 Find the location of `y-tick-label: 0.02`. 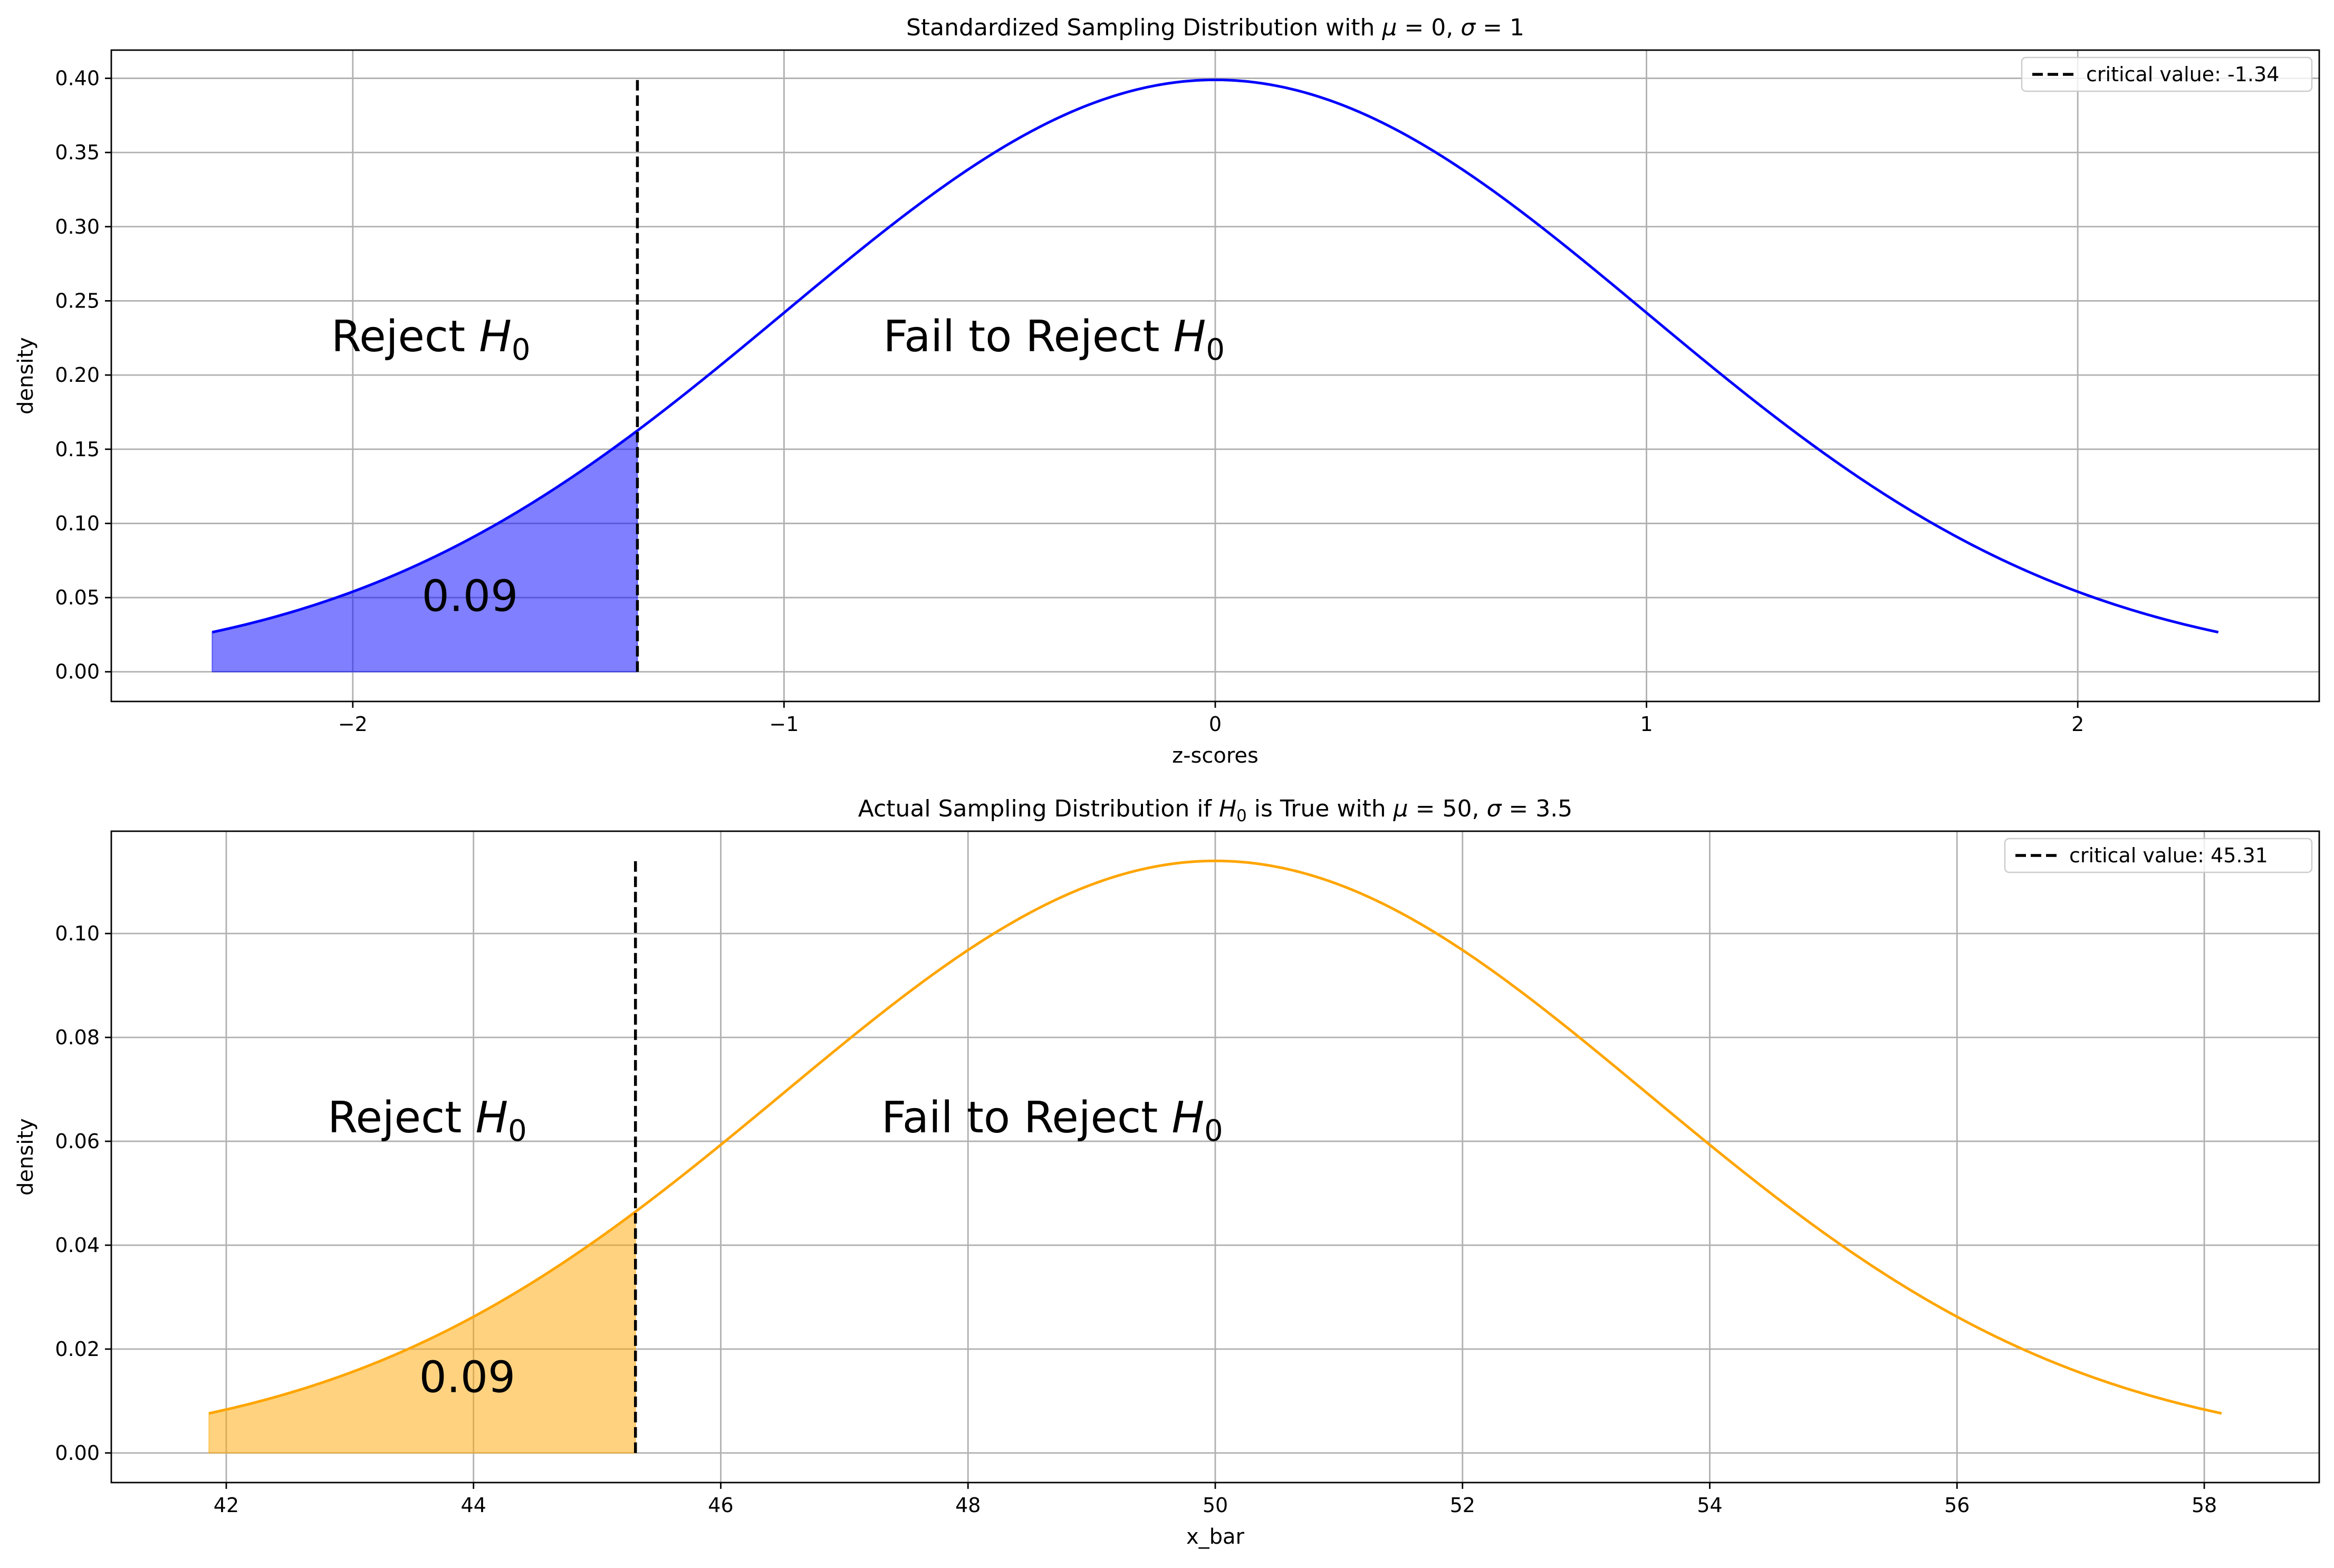

y-tick-label: 0.02 is located at coordinates (77, 1350).